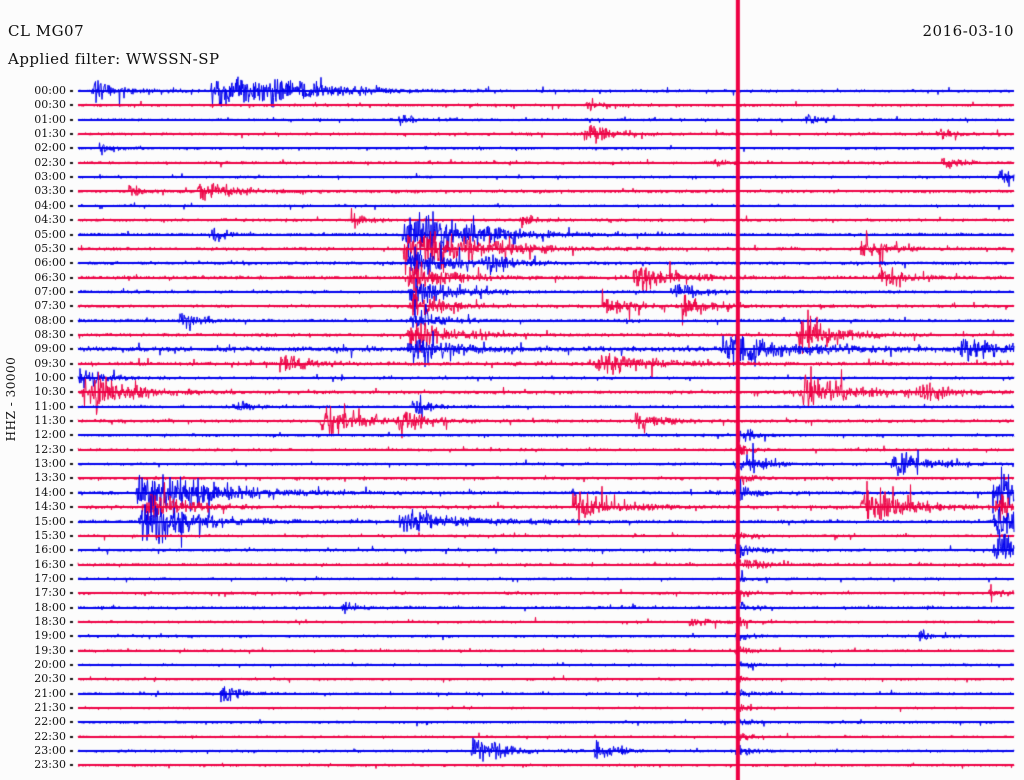  I want to click on time-label: 08:30, so click(50, 334).